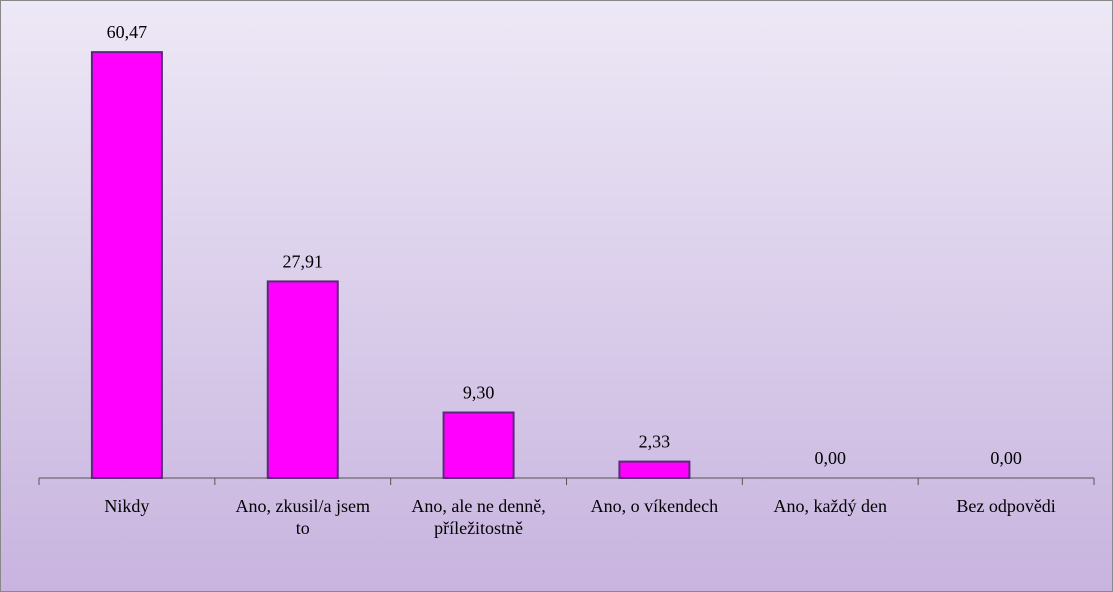  Describe the element at coordinates (1006, 506) in the screenshot. I see `x-tick-label: Bez odpovědi` at that location.